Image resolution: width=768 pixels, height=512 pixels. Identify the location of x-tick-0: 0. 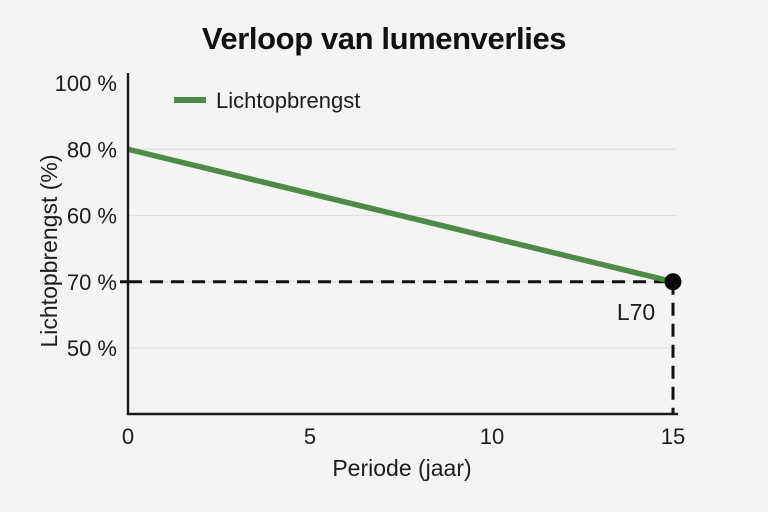
(128, 436).